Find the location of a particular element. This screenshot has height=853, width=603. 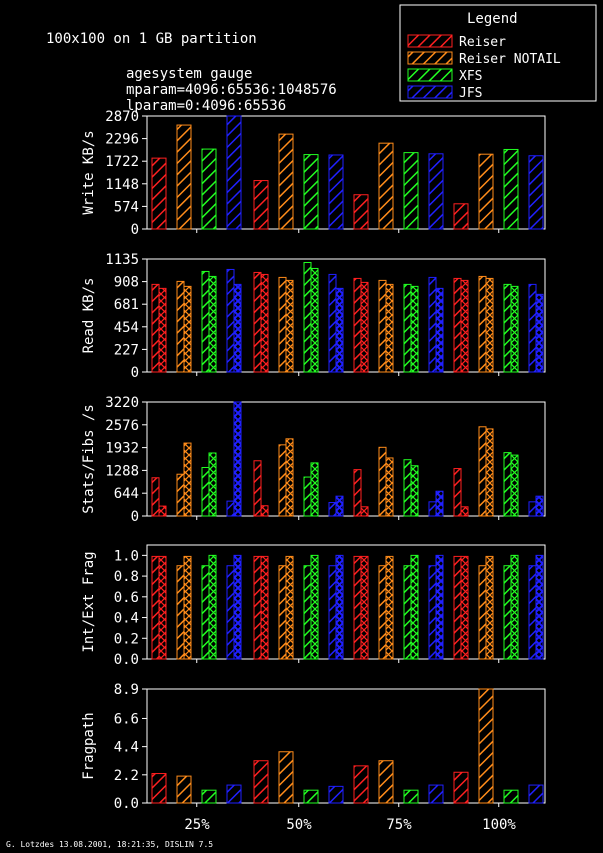

chart-panel: 0 644 1288 1932 2576 3220 Stats/Fibs /s is located at coordinates (313, 460).